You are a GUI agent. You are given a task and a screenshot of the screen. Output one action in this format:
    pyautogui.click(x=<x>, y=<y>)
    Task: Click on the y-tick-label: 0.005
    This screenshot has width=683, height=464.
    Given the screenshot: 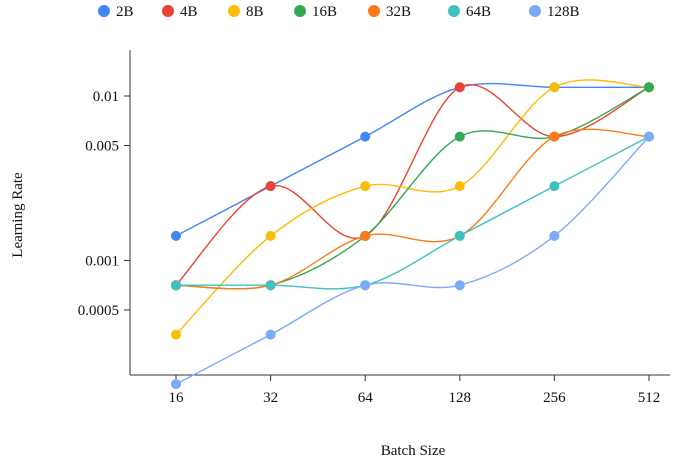 What is the action you would take?
    pyautogui.click(x=102, y=147)
    